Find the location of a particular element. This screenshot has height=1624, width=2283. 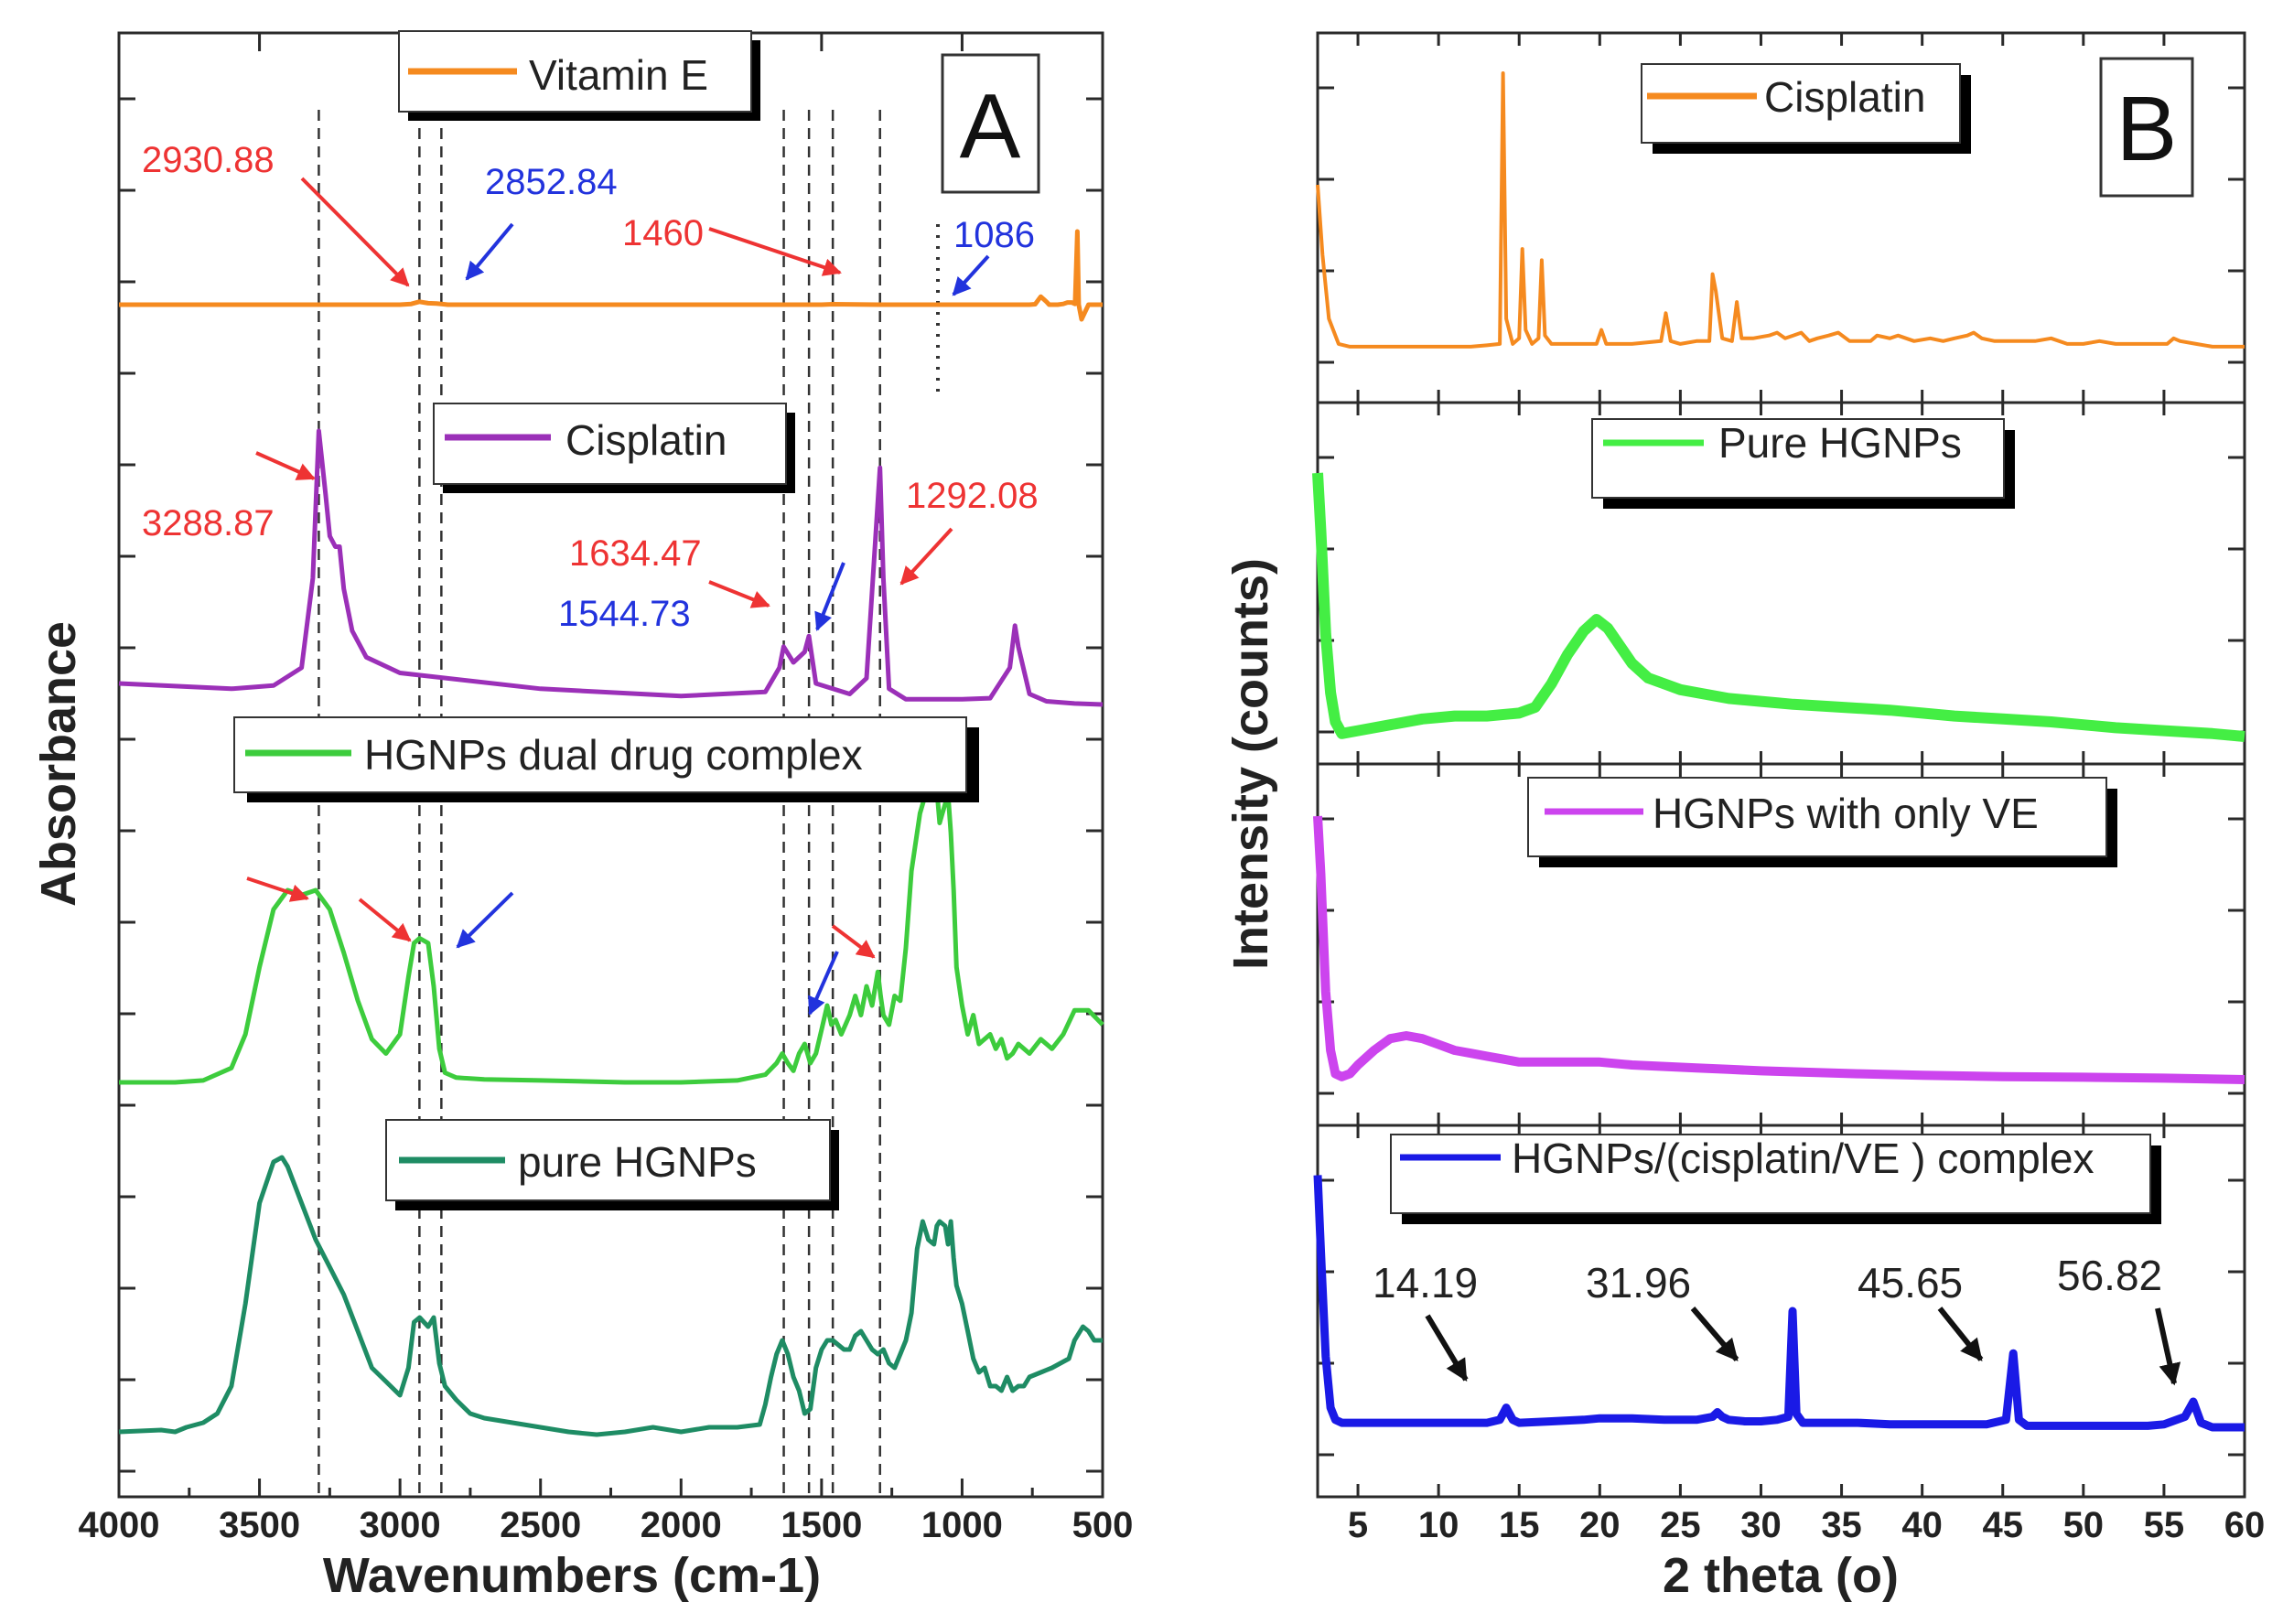

annotation-2930-88: 2930.88 is located at coordinates (208, 160).